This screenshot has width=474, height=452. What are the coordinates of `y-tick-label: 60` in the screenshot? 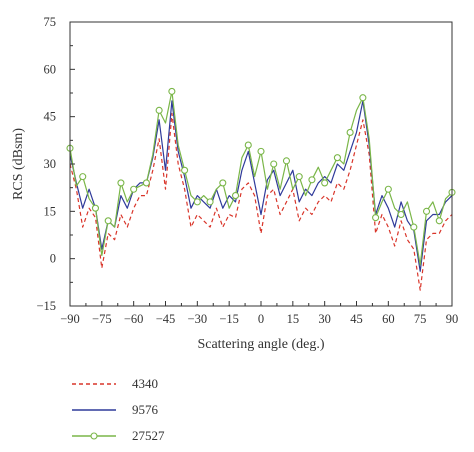 It's located at (50, 69).